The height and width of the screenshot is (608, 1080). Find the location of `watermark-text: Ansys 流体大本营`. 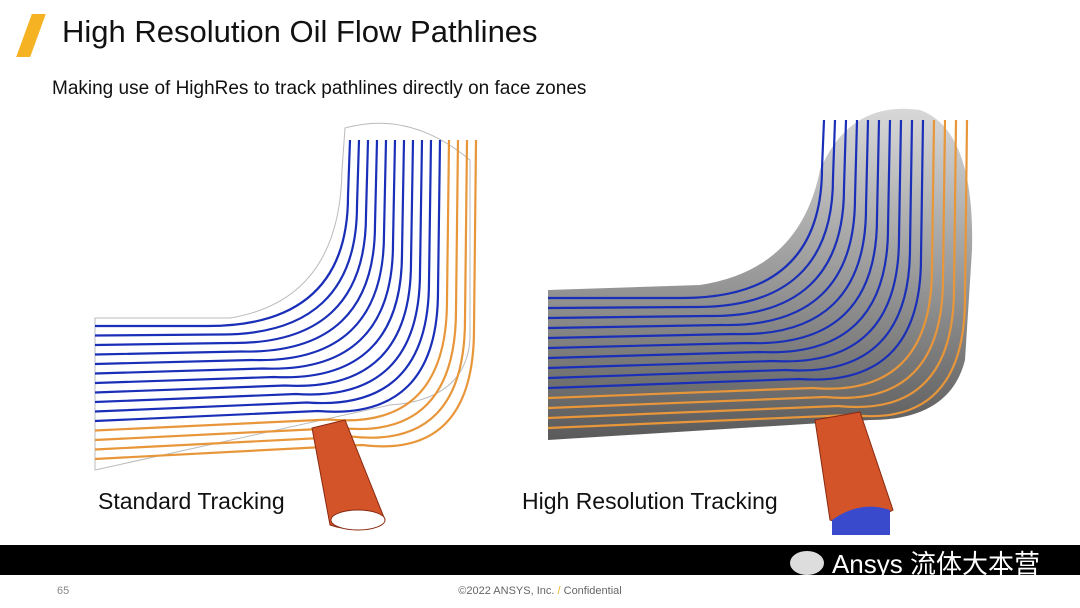

watermark-text: Ansys 流体大本营 is located at coordinates (935, 564).